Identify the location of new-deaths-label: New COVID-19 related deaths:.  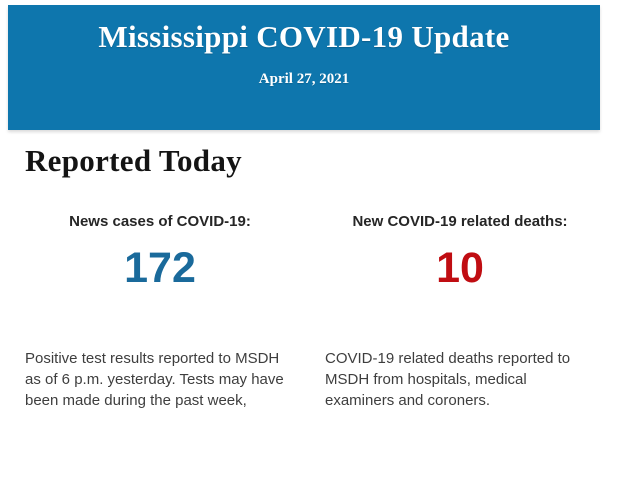
(460, 221).